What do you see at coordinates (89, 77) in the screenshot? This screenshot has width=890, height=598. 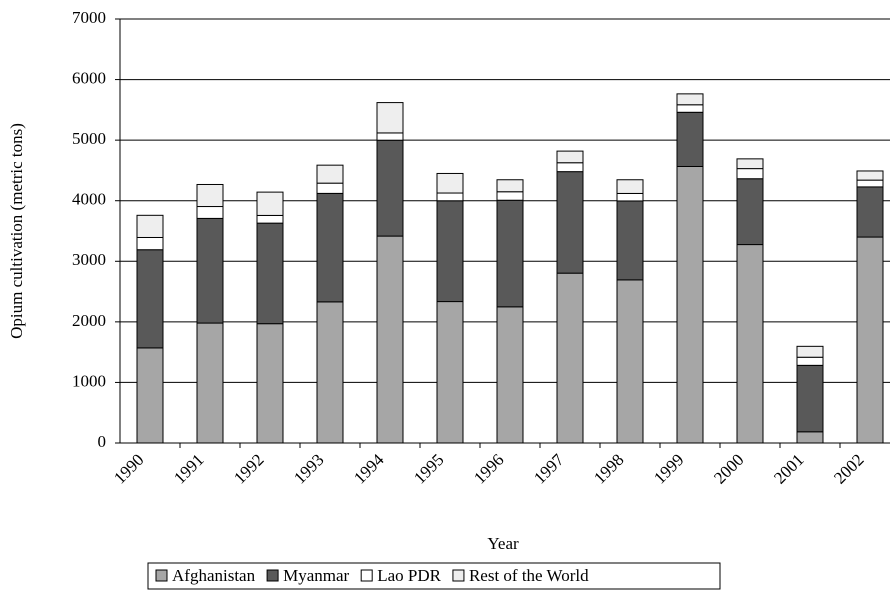 I see `y-tick-label: 6000` at bounding box center [89, 77].